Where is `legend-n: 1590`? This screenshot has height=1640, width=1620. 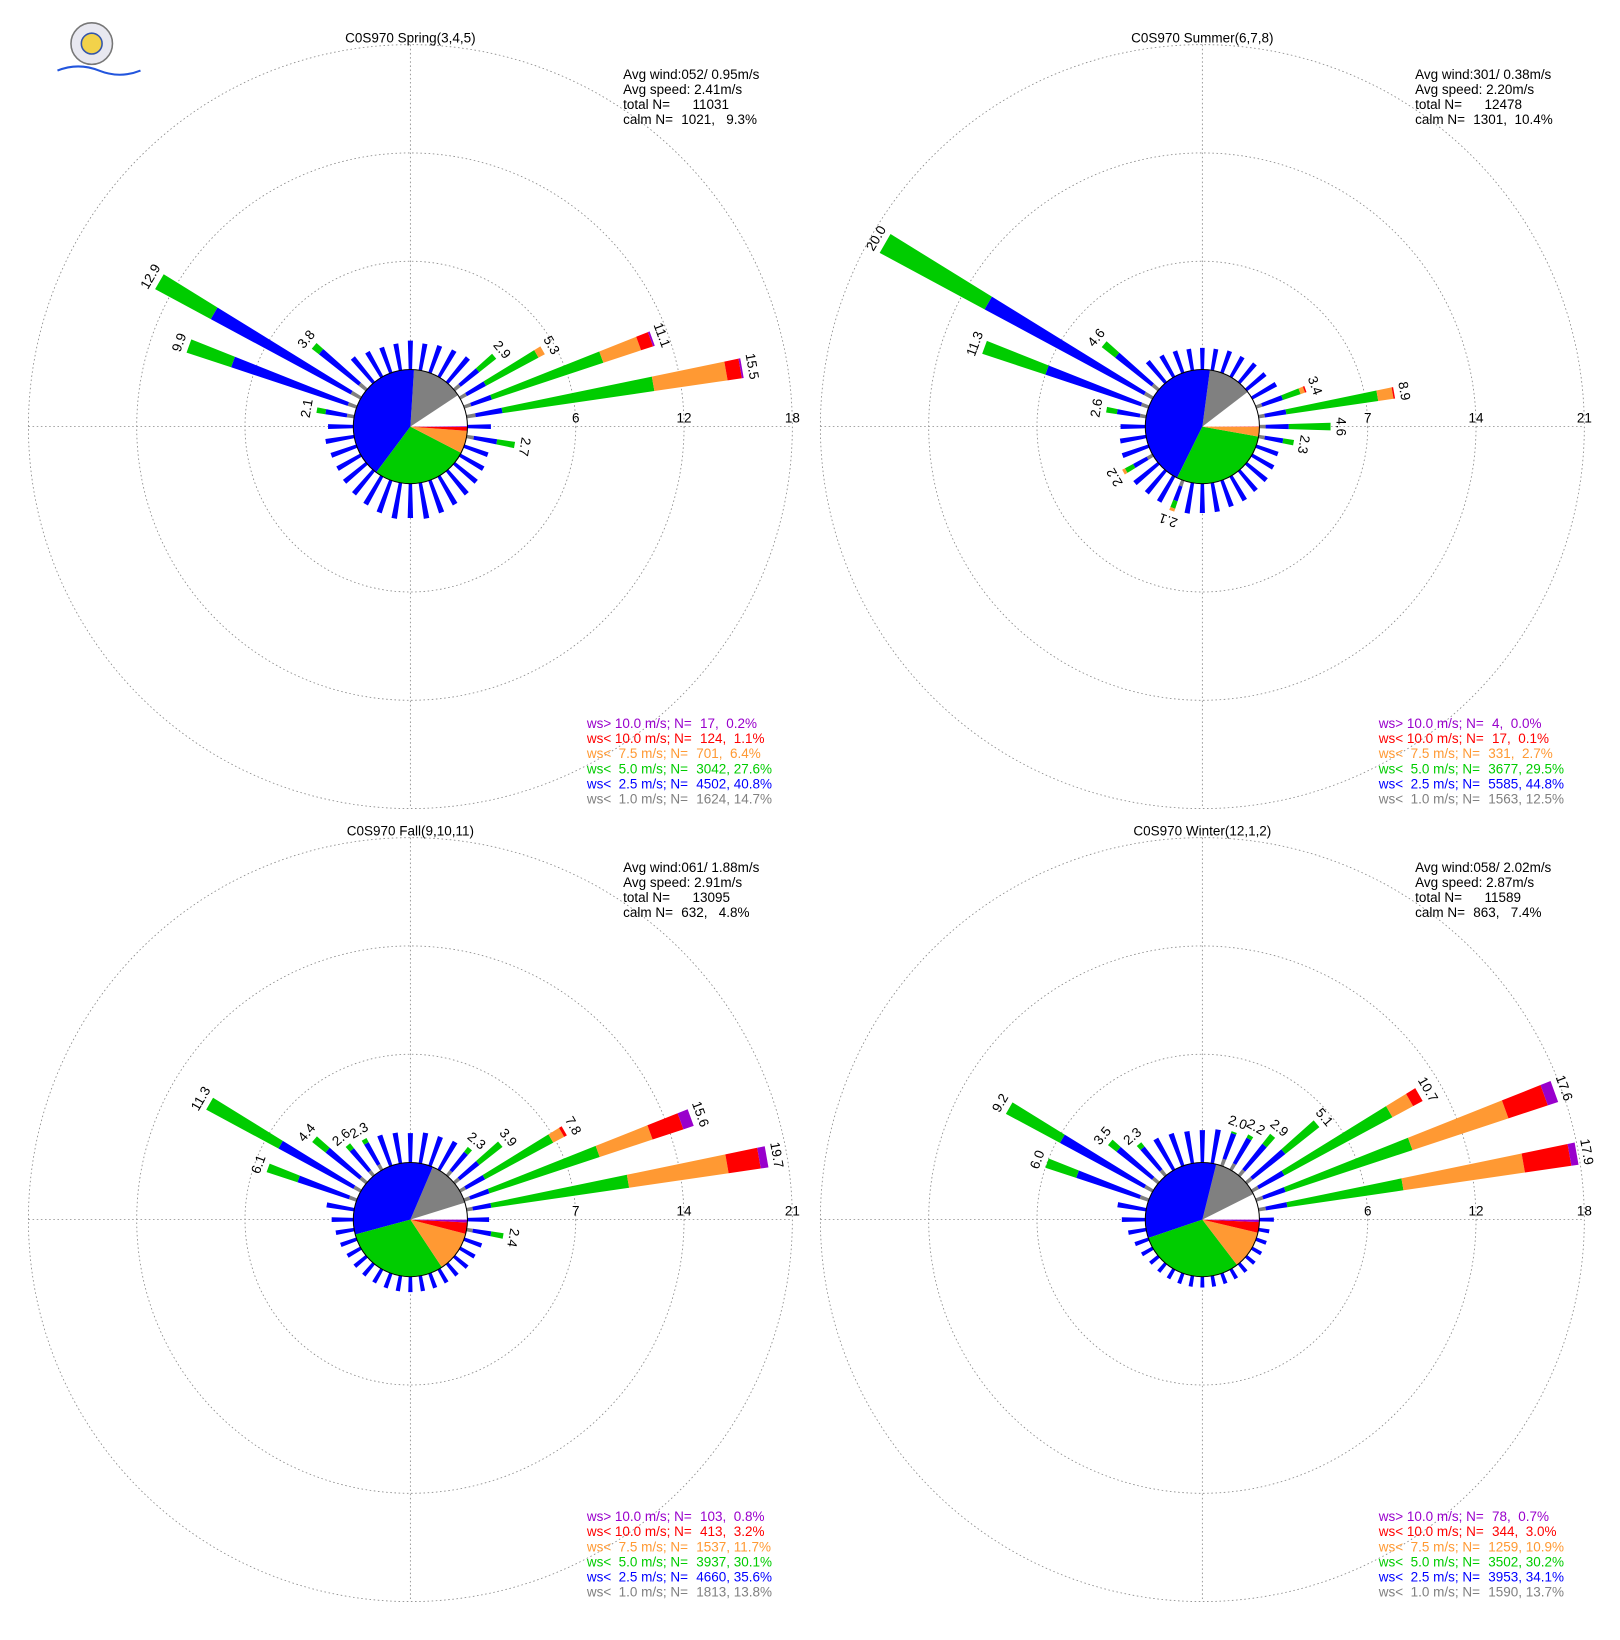 legend-n: 1590 is located at coordinates (1503, 1591).